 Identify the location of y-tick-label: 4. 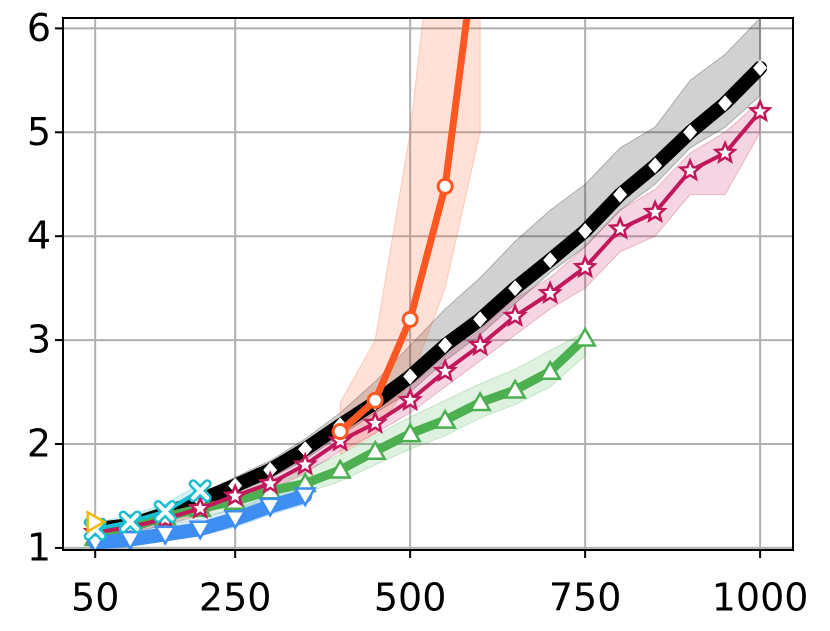
(39, 236).